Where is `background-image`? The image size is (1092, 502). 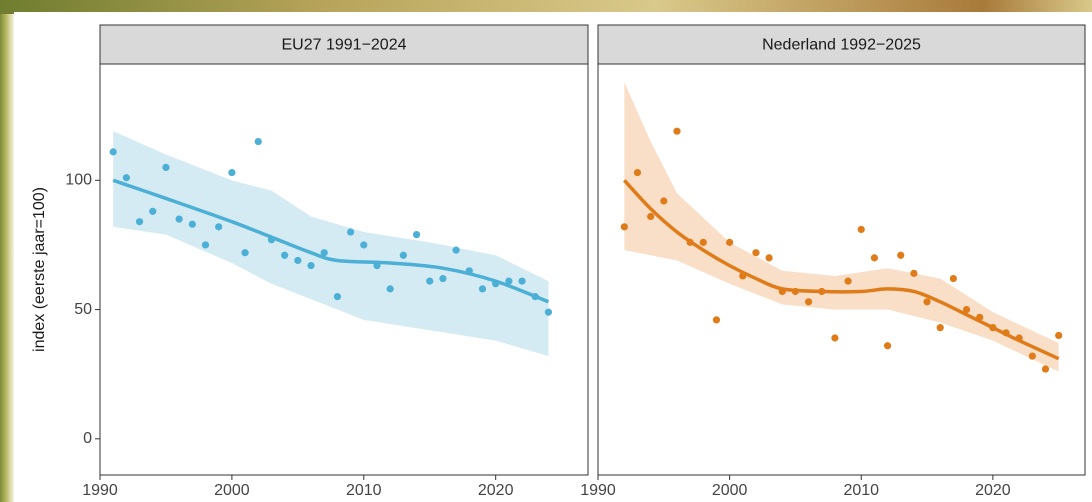
background-image is located at coordinates (546, 7).